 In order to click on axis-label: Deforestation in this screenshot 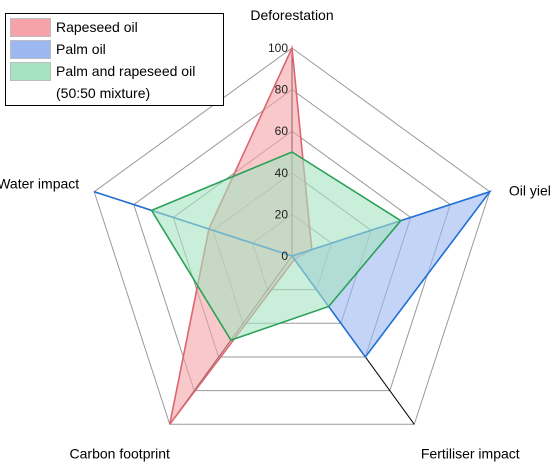, I will do `click(291, 15)`.